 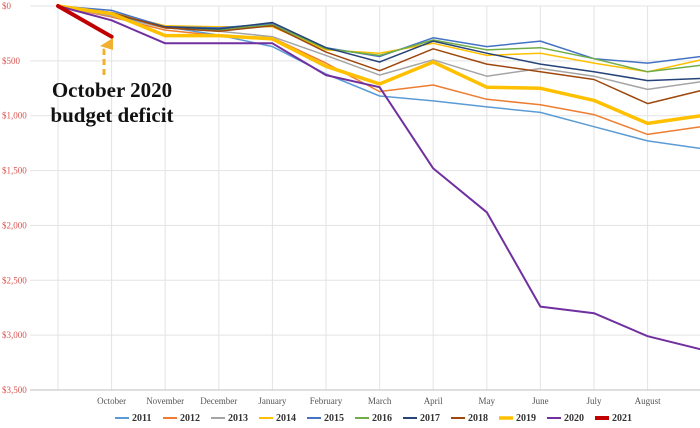 I want to click on legend-label-2021: 2021, so click(x=622, y=418).